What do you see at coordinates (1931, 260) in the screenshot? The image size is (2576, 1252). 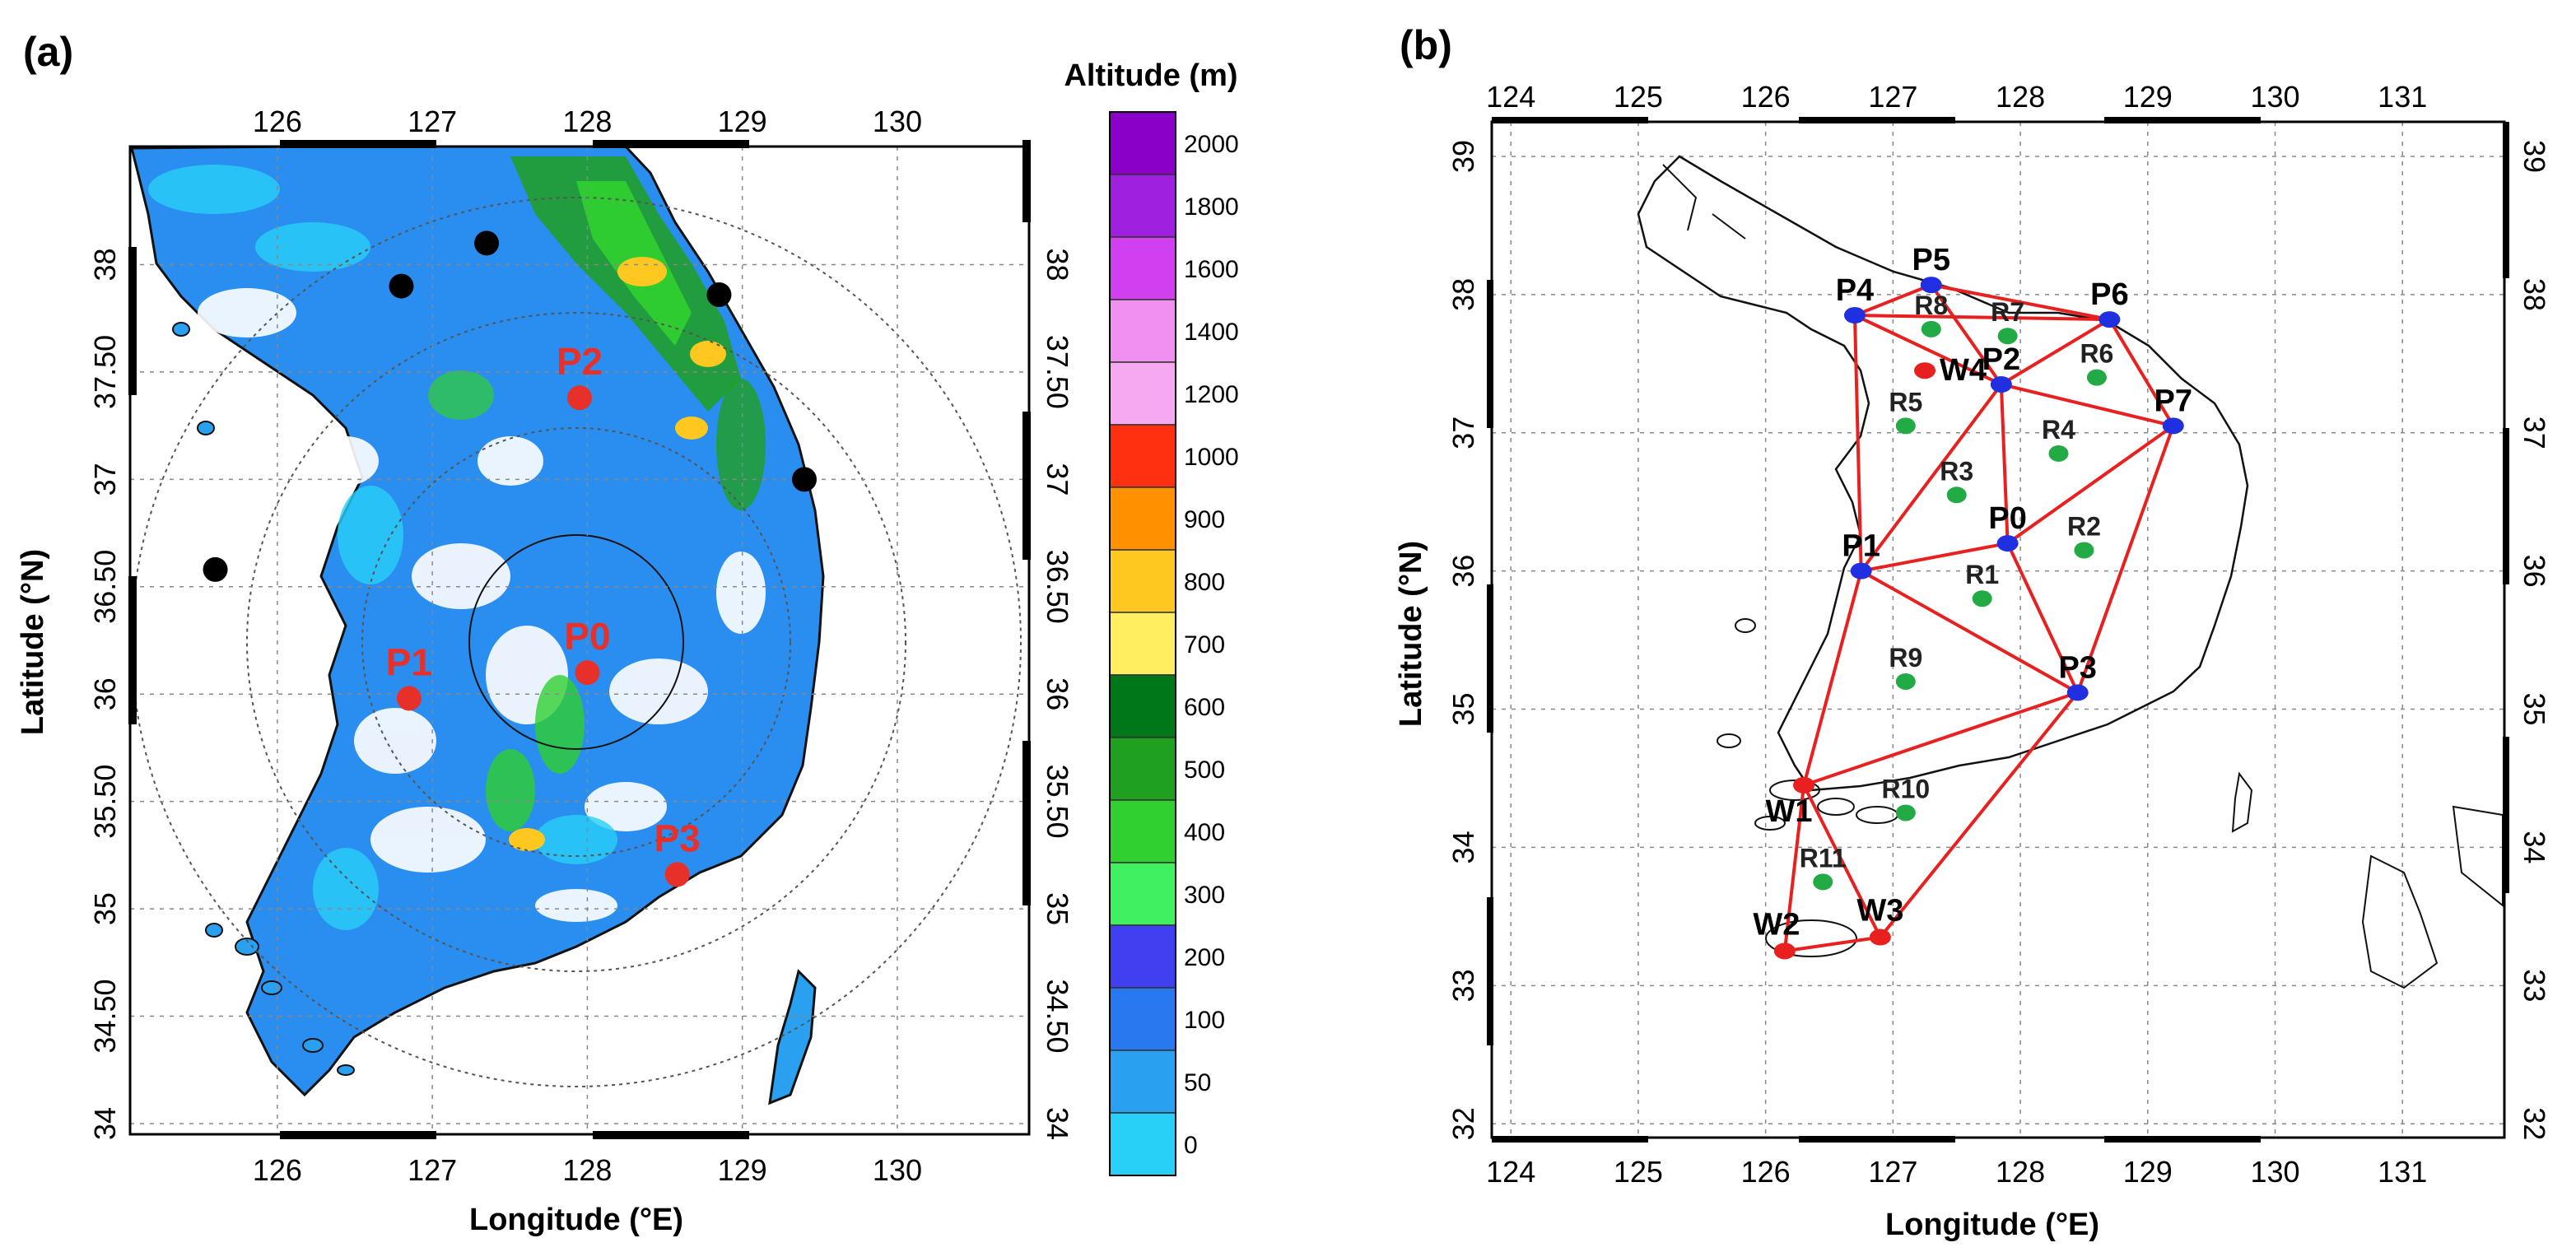 I see `node-label-p5: P5` at bounding box center [1931, 260].